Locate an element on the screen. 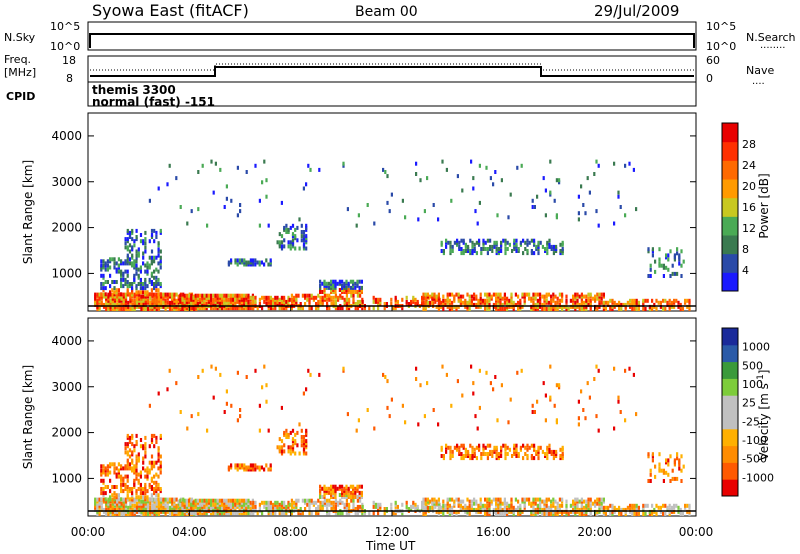 The image size is (800, 554). nave-tick-top: 60 is located at coordinates (713, 60).